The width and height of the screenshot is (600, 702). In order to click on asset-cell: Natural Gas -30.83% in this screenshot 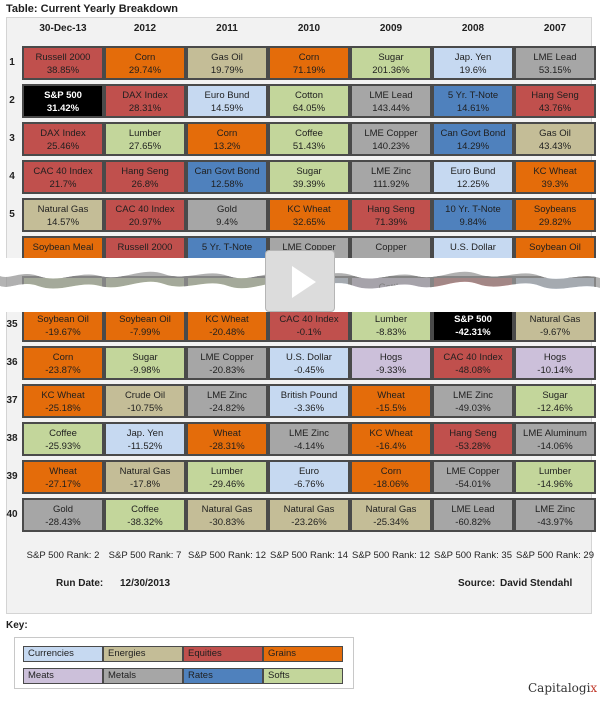, I will do `click(227, 515)`.